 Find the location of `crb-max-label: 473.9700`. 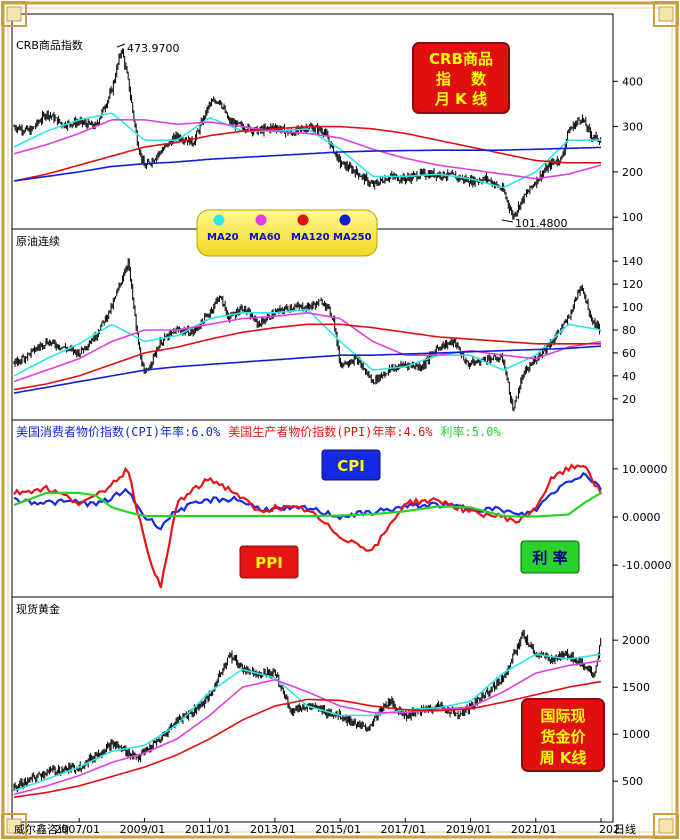

crb-max-label: 473.9700 is located at coordinates (153, 48).